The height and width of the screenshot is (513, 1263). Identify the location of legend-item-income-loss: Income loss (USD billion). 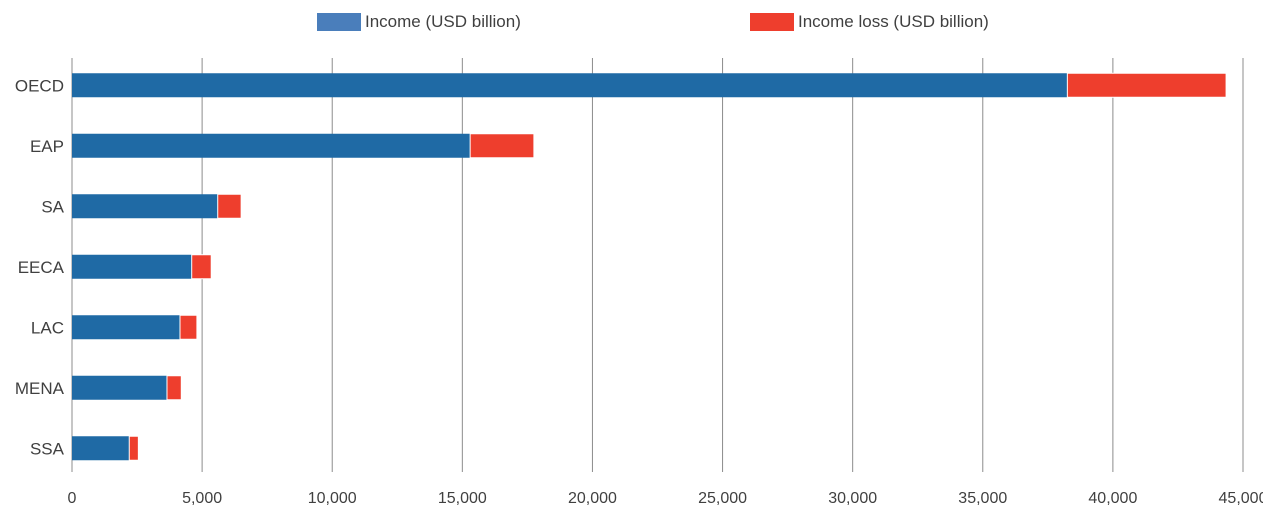
(869, 22).